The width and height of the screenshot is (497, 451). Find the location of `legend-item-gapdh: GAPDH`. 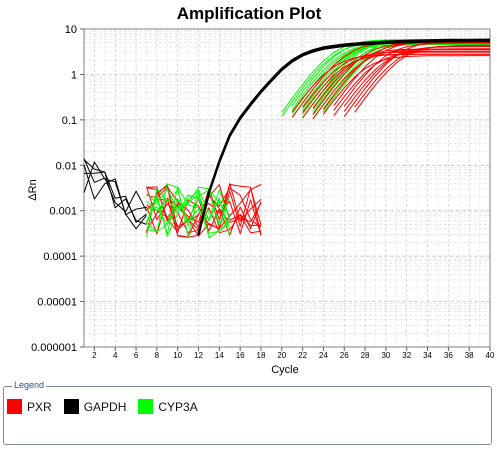

legend-item-gapdh: GAPDH is located at coordinates (95, 406).